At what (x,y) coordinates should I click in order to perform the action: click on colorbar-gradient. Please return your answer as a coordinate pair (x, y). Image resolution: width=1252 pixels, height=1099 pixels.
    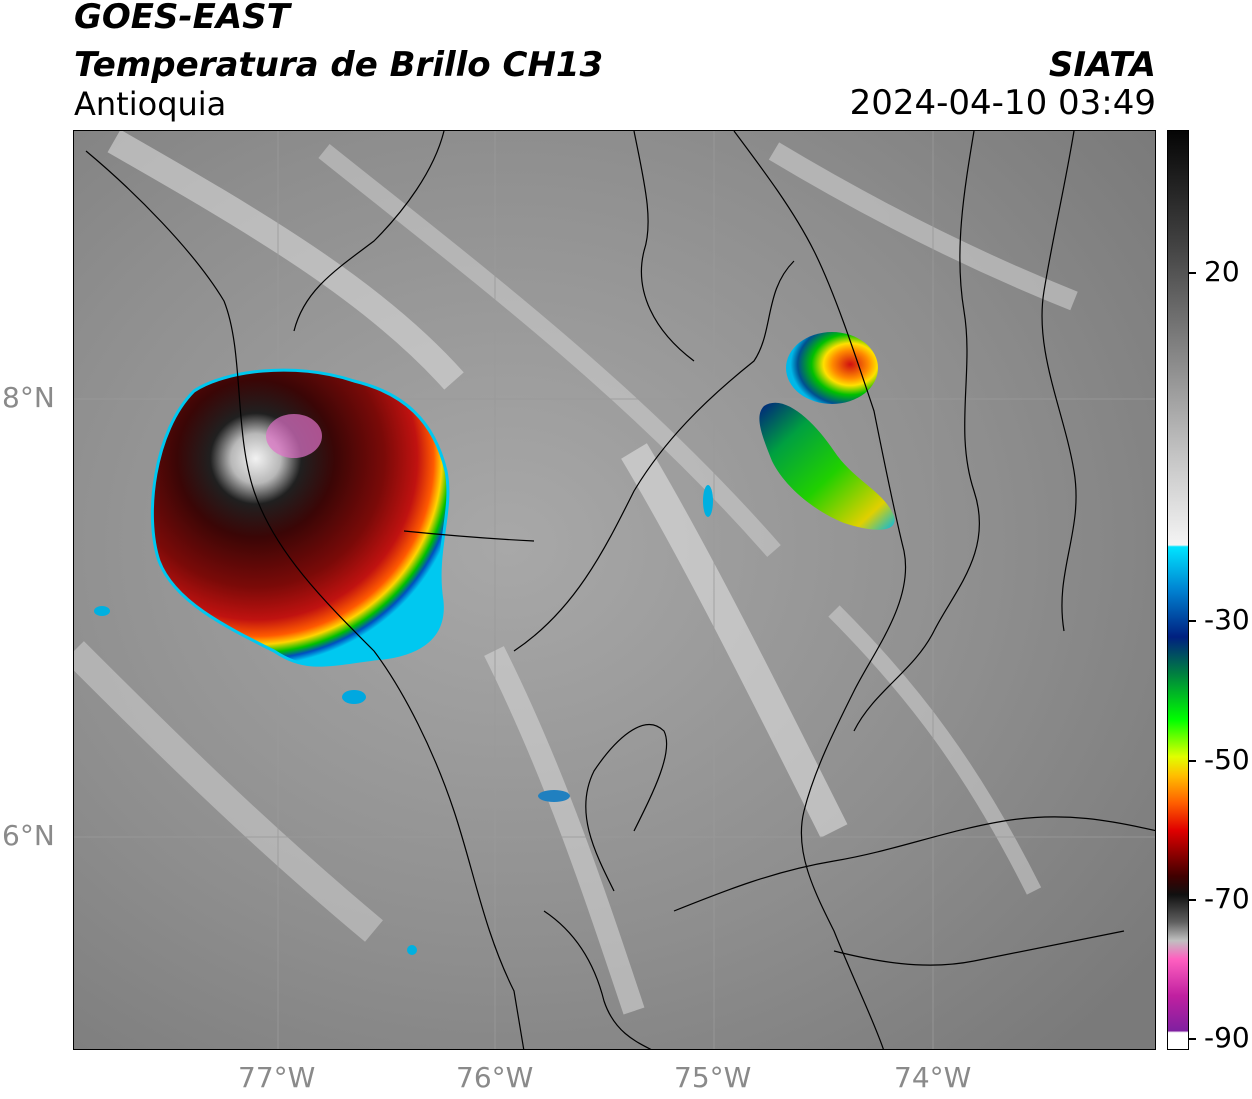
    Looking at the image, I should click on (1178, 590).